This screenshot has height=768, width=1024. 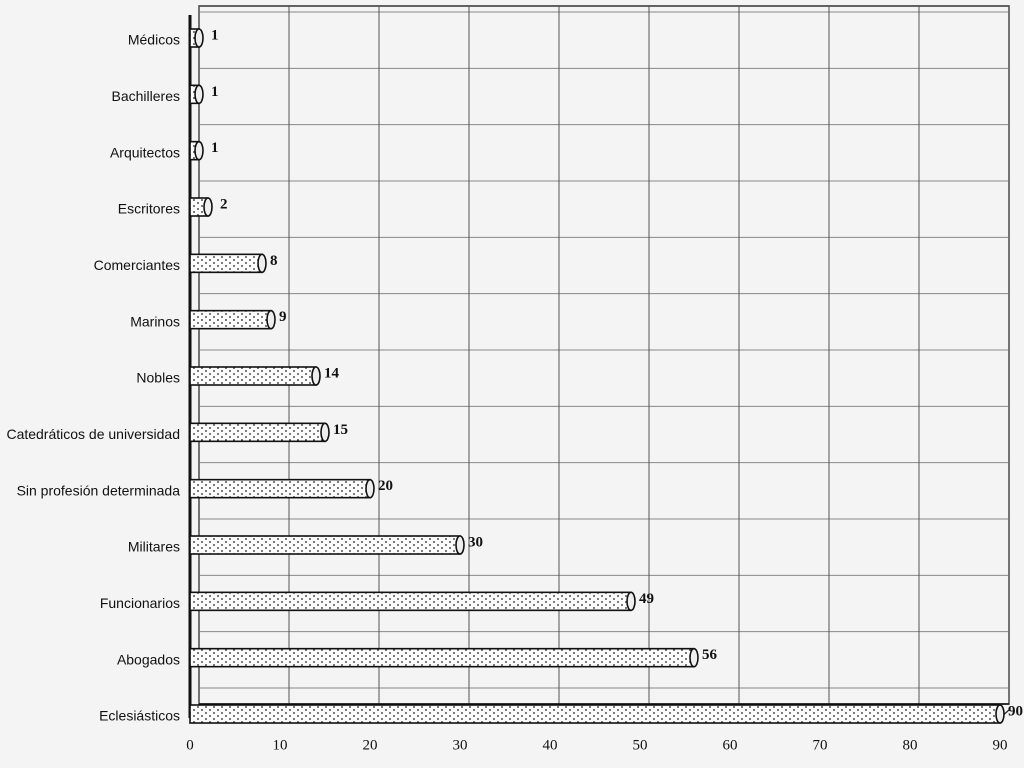 I want to click on data-label: 56, so click(x=710, y=655).